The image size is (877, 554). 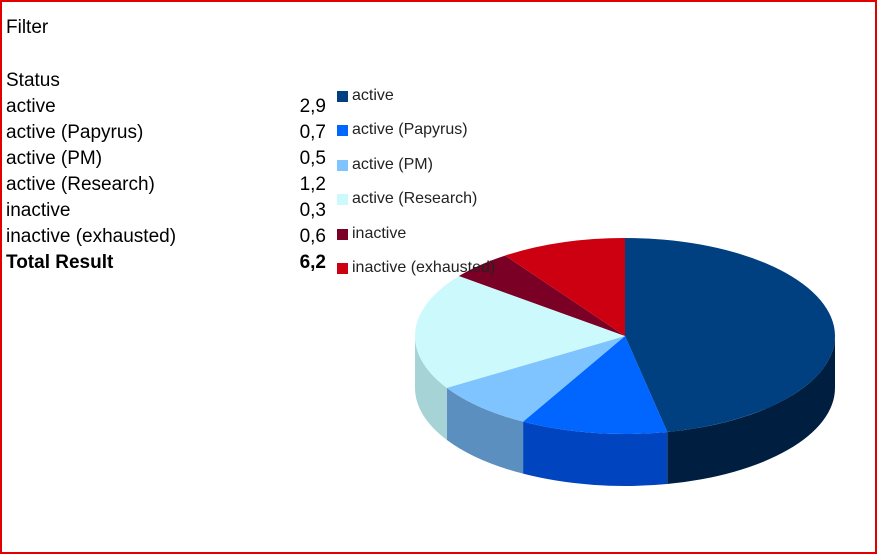 What do you see at coordinates (424, 267) in the screenshot?
I see `legend-label: inactive (exhausted)` at bounding box center [424, 267].